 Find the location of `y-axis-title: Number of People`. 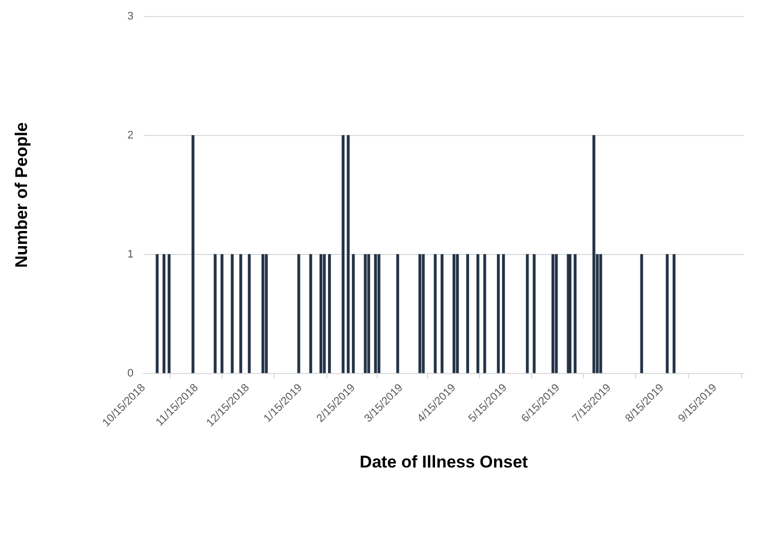

y-axis-title: Number of People is located at coordinates (21, 195).